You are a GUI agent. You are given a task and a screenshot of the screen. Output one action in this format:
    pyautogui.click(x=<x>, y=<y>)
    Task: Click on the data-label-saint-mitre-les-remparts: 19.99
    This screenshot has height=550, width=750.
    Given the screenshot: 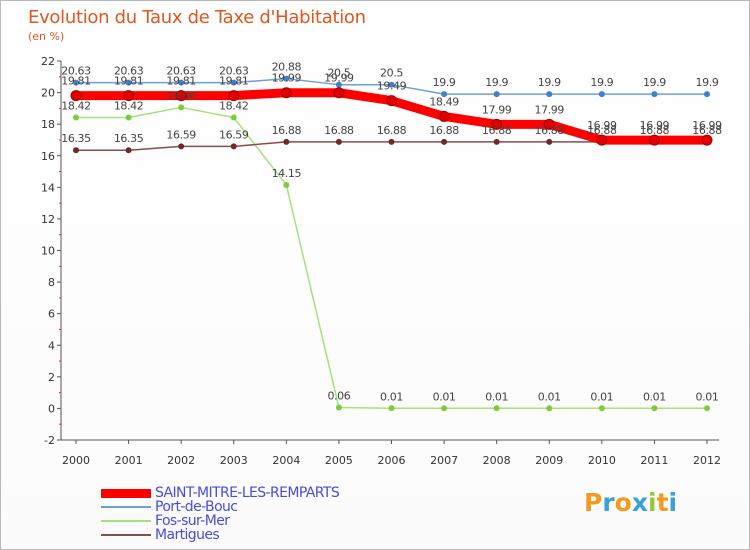 What is the action you would take?
    pyautogui.click(x=287, y=78)
    